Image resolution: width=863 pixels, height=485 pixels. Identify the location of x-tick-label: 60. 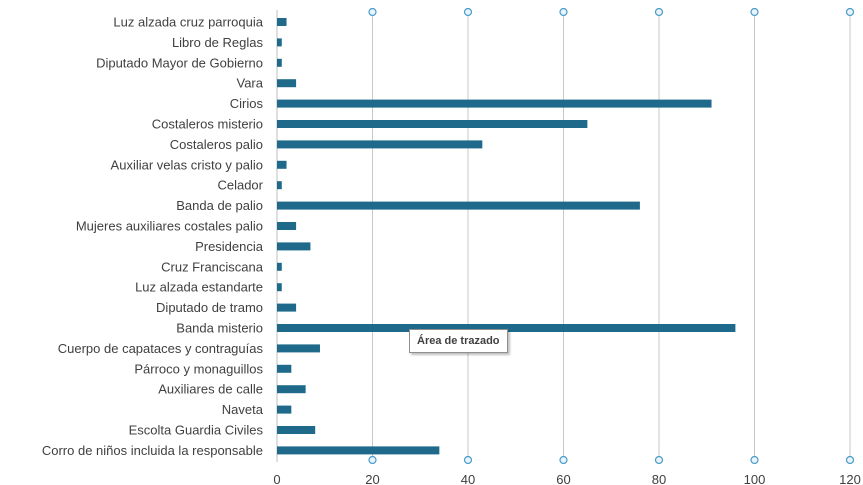
(563, 478).